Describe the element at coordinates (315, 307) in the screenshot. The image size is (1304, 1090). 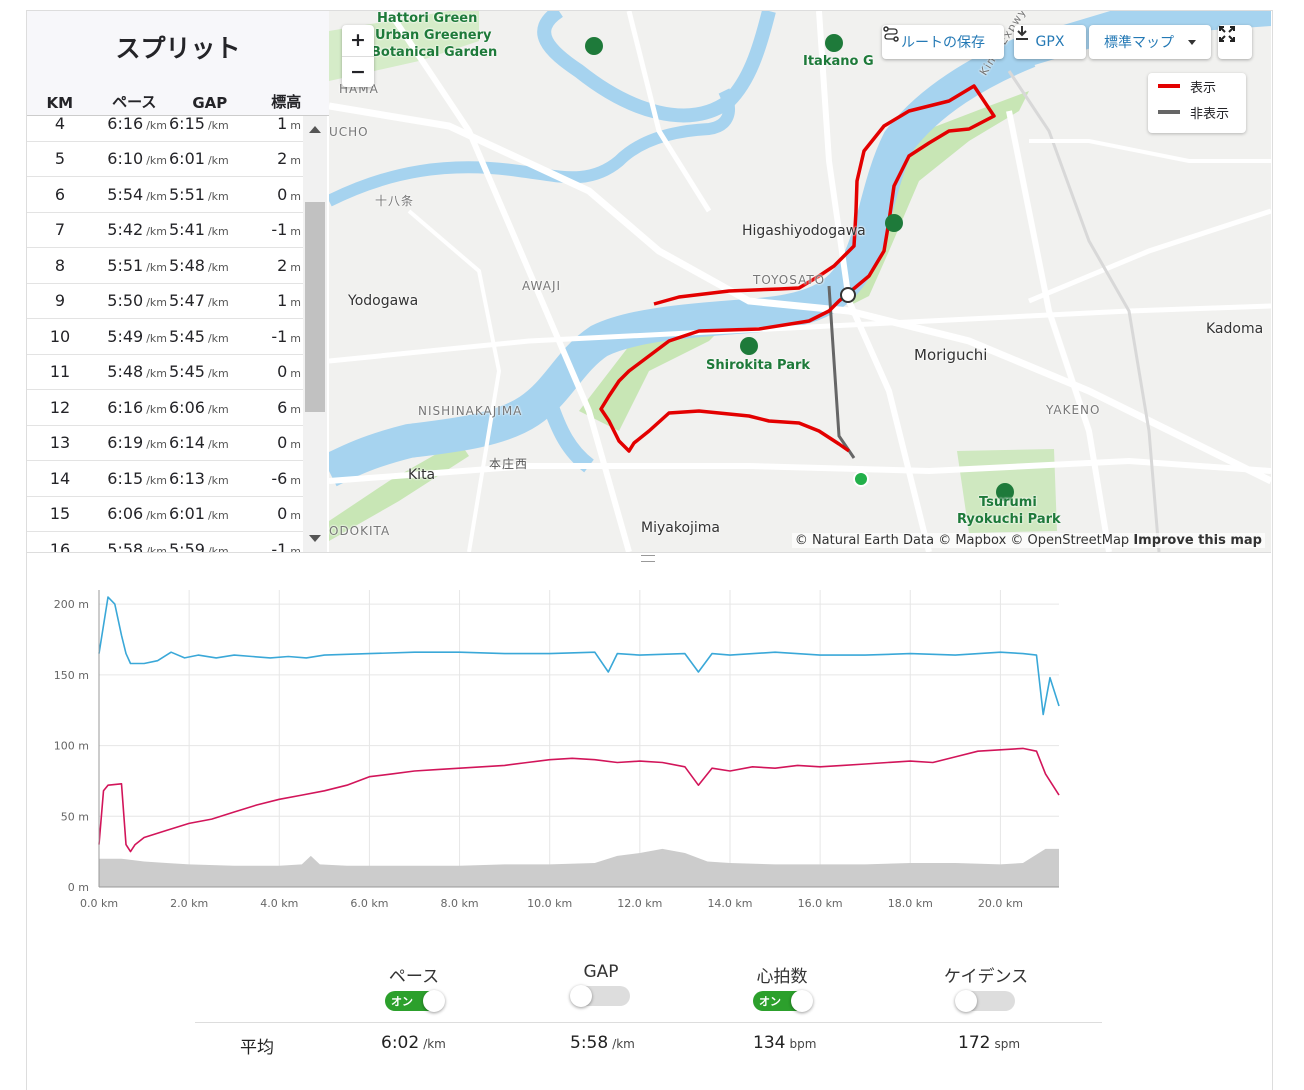
I see `scroll-thumb` at that location.